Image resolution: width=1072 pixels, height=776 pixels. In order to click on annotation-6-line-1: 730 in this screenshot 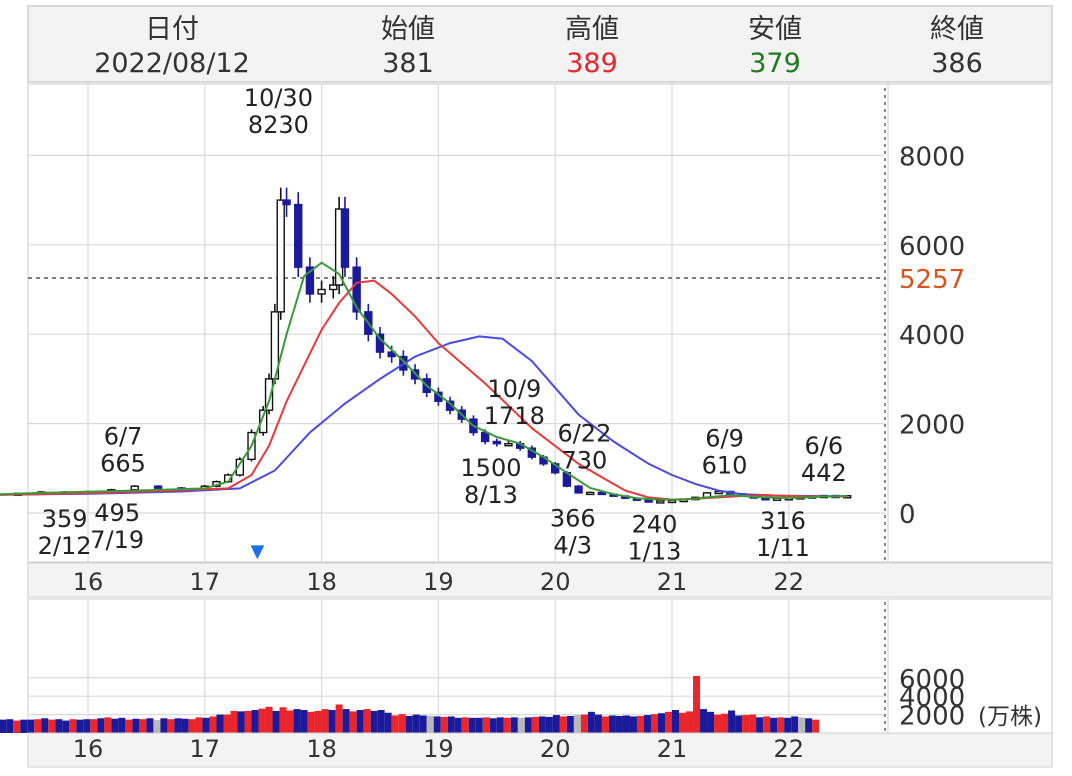, I will do `click(584, 460)`.